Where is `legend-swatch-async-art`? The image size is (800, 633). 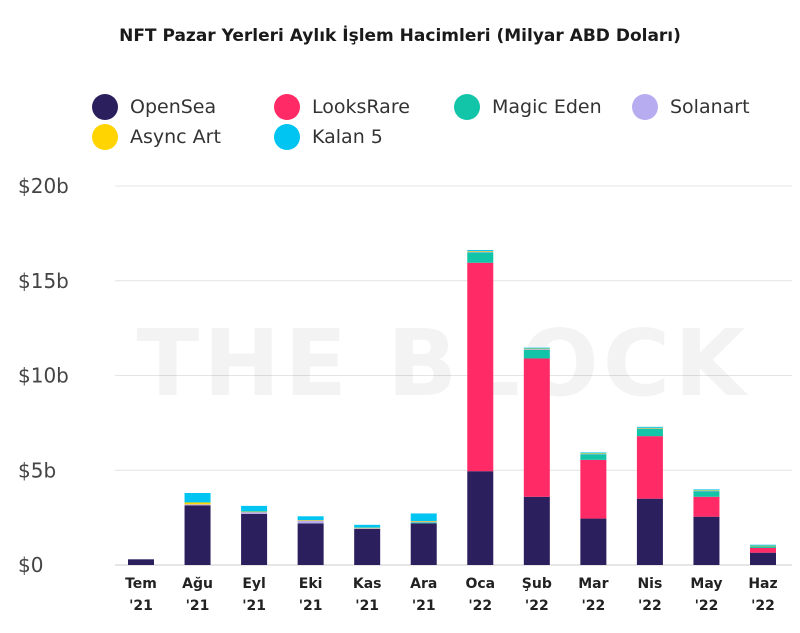
legend-swatch-async-art is located at coordinates (105, 137).